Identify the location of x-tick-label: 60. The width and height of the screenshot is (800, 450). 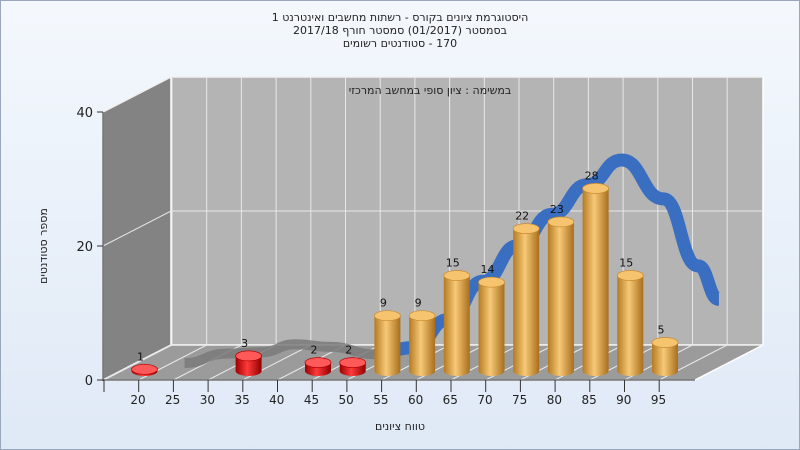
(415, 400).